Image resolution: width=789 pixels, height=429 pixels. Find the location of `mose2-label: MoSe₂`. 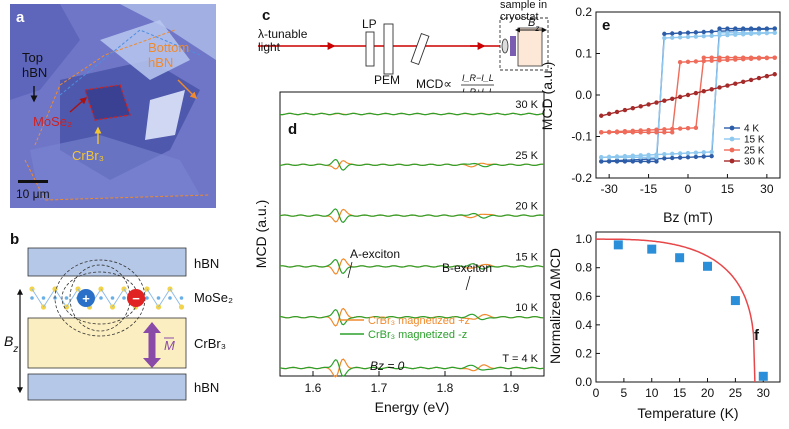

mose2-label: MoSe₂ is located at coordinates (52, 121).